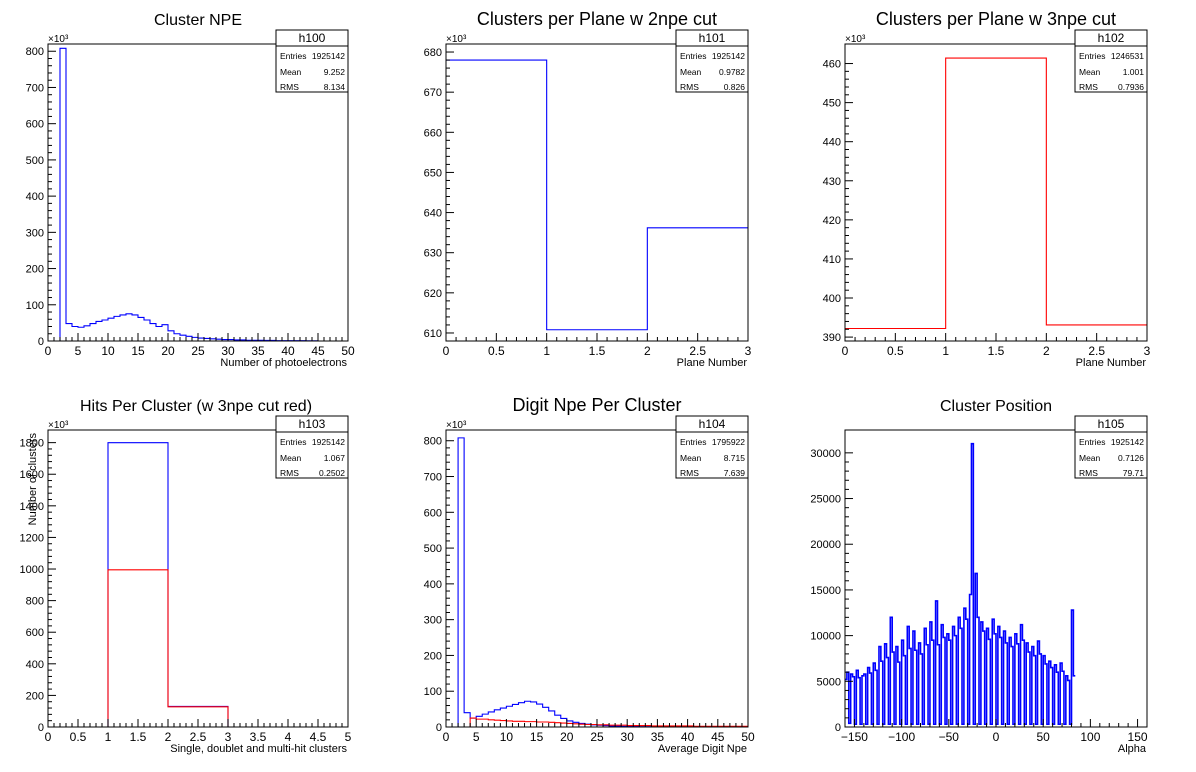 The image size is (1196, 772). Describe the element at coordinates (198, 20) in the screenshot. I see `chart-title: Cluster NPE` at that location.